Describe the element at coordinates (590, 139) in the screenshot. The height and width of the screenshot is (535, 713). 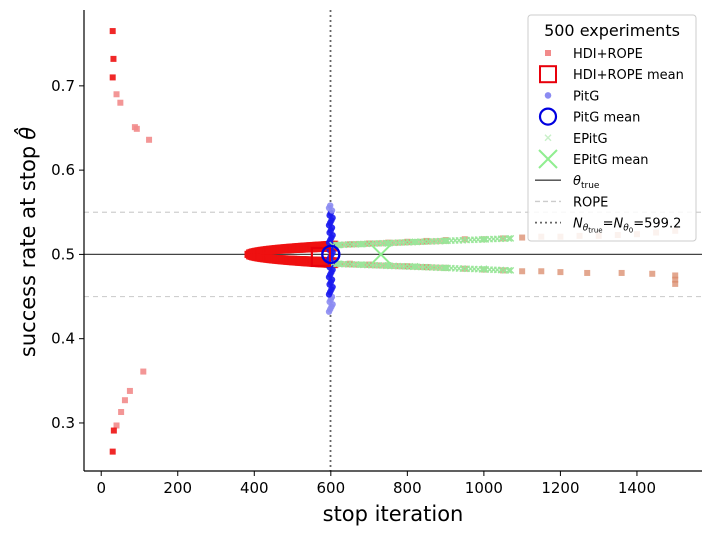
I see `legend-label: EPitG` at that location.